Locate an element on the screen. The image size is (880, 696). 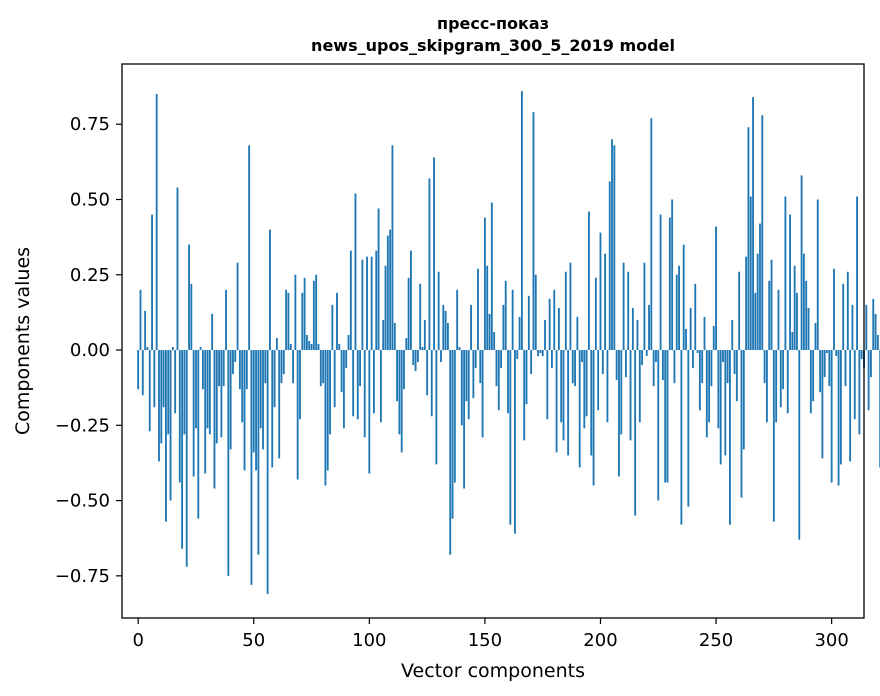
x-axis-ticks: 0 50 100 150 200 250 300 is located at coordinates (490, 634).